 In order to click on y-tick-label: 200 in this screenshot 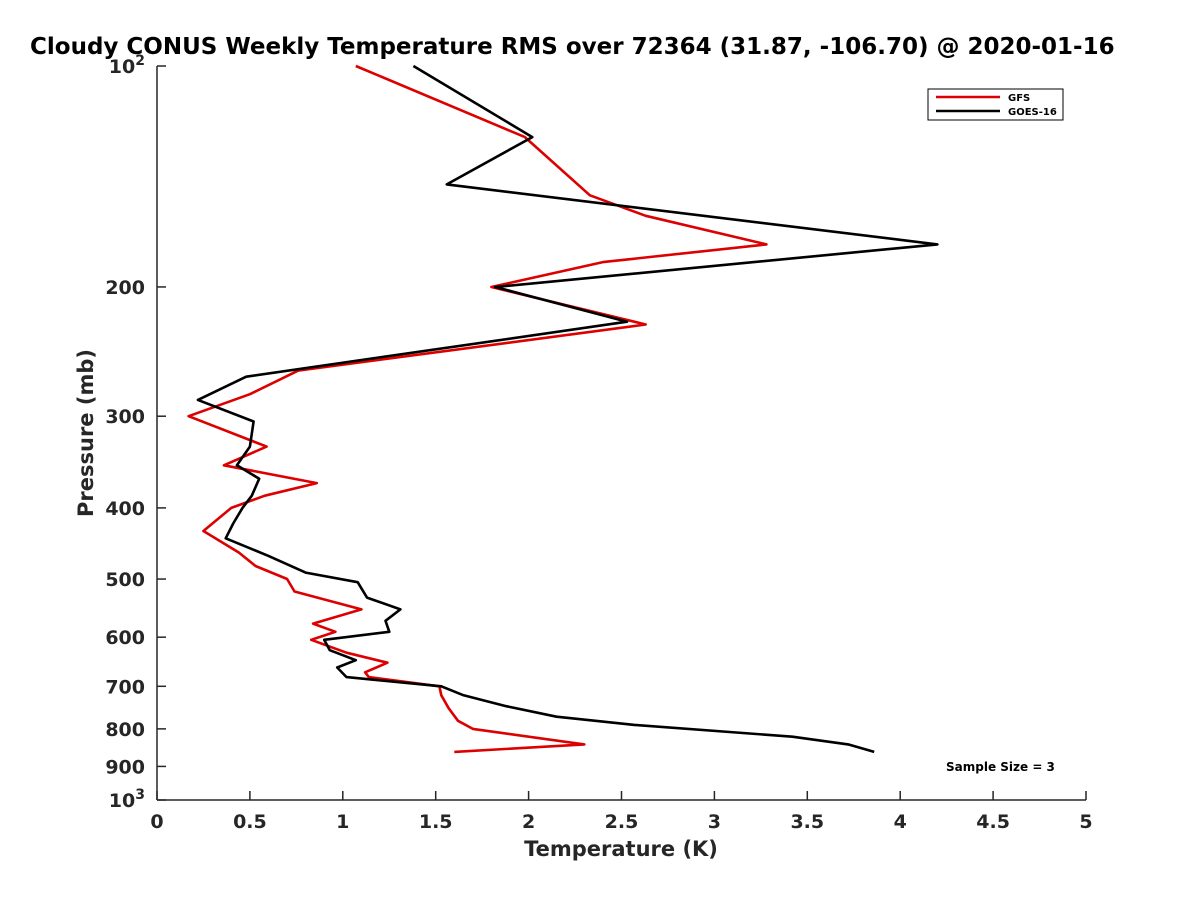, I will do `click(125, 288)`.